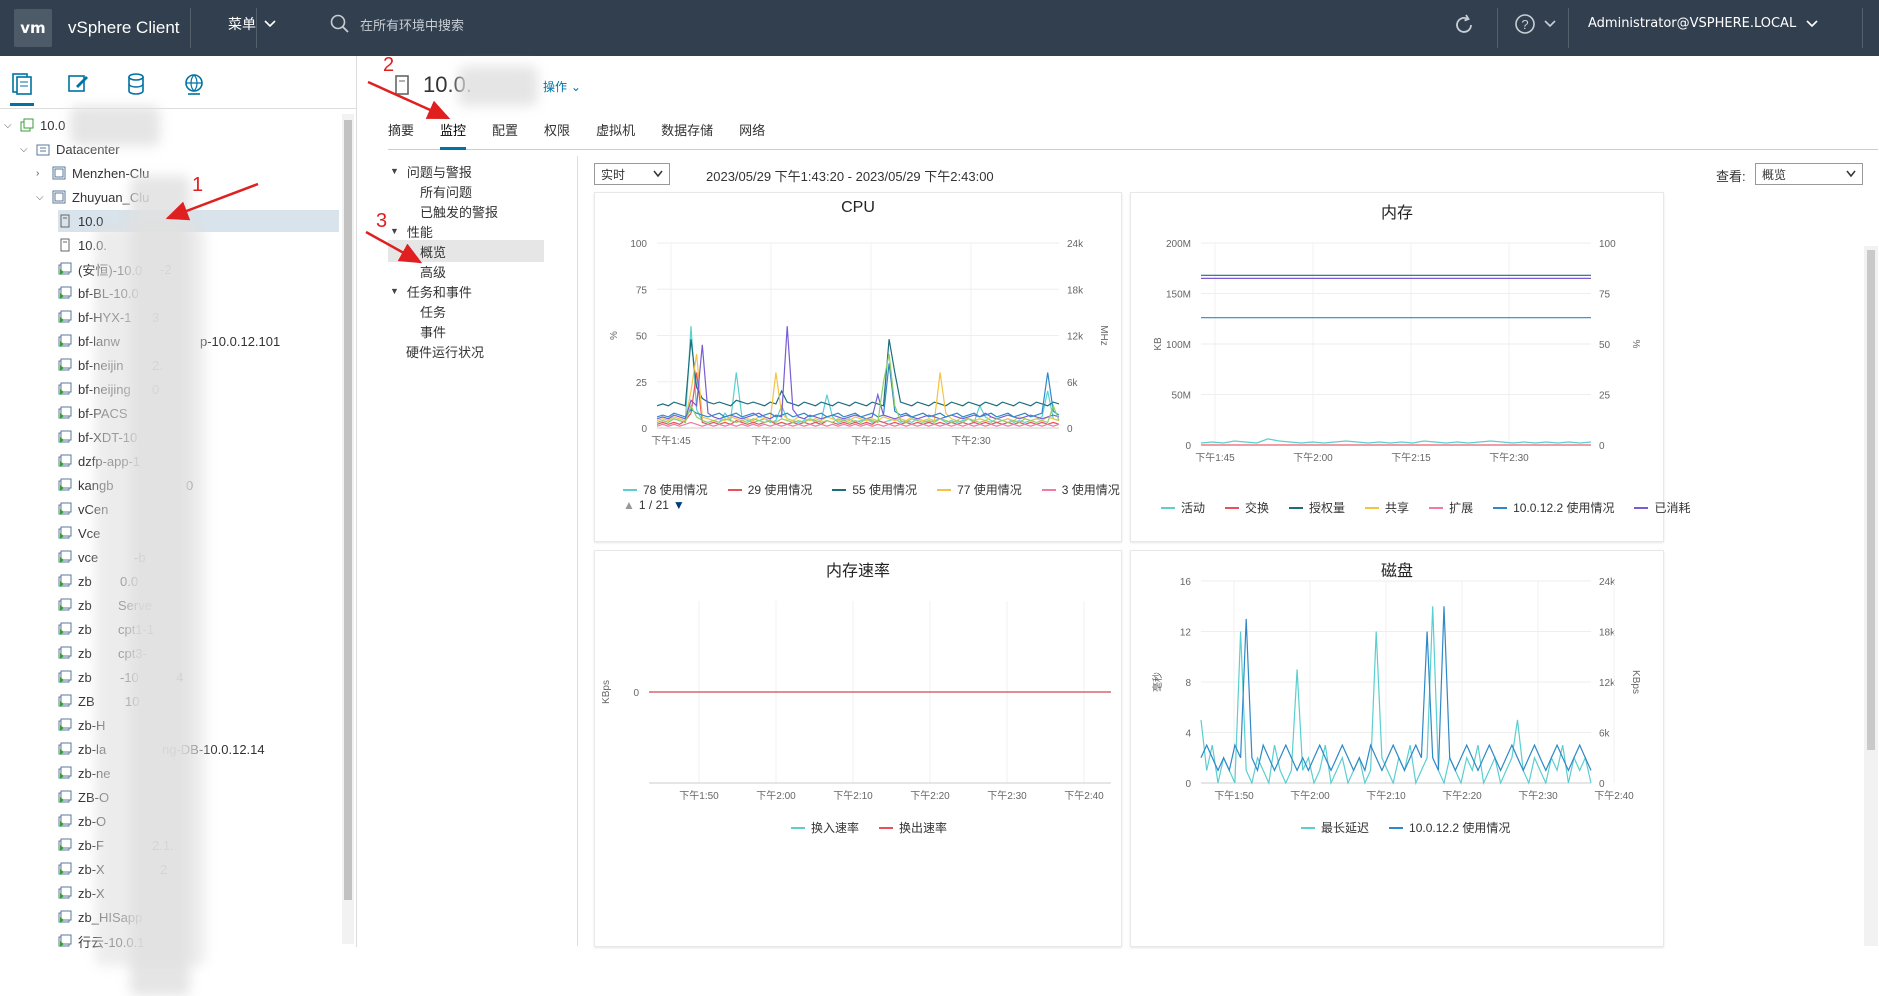  Describe the element at coordinates (1075, 290) in the screenshot. I see `y2-tick-label: 18k` at that location.